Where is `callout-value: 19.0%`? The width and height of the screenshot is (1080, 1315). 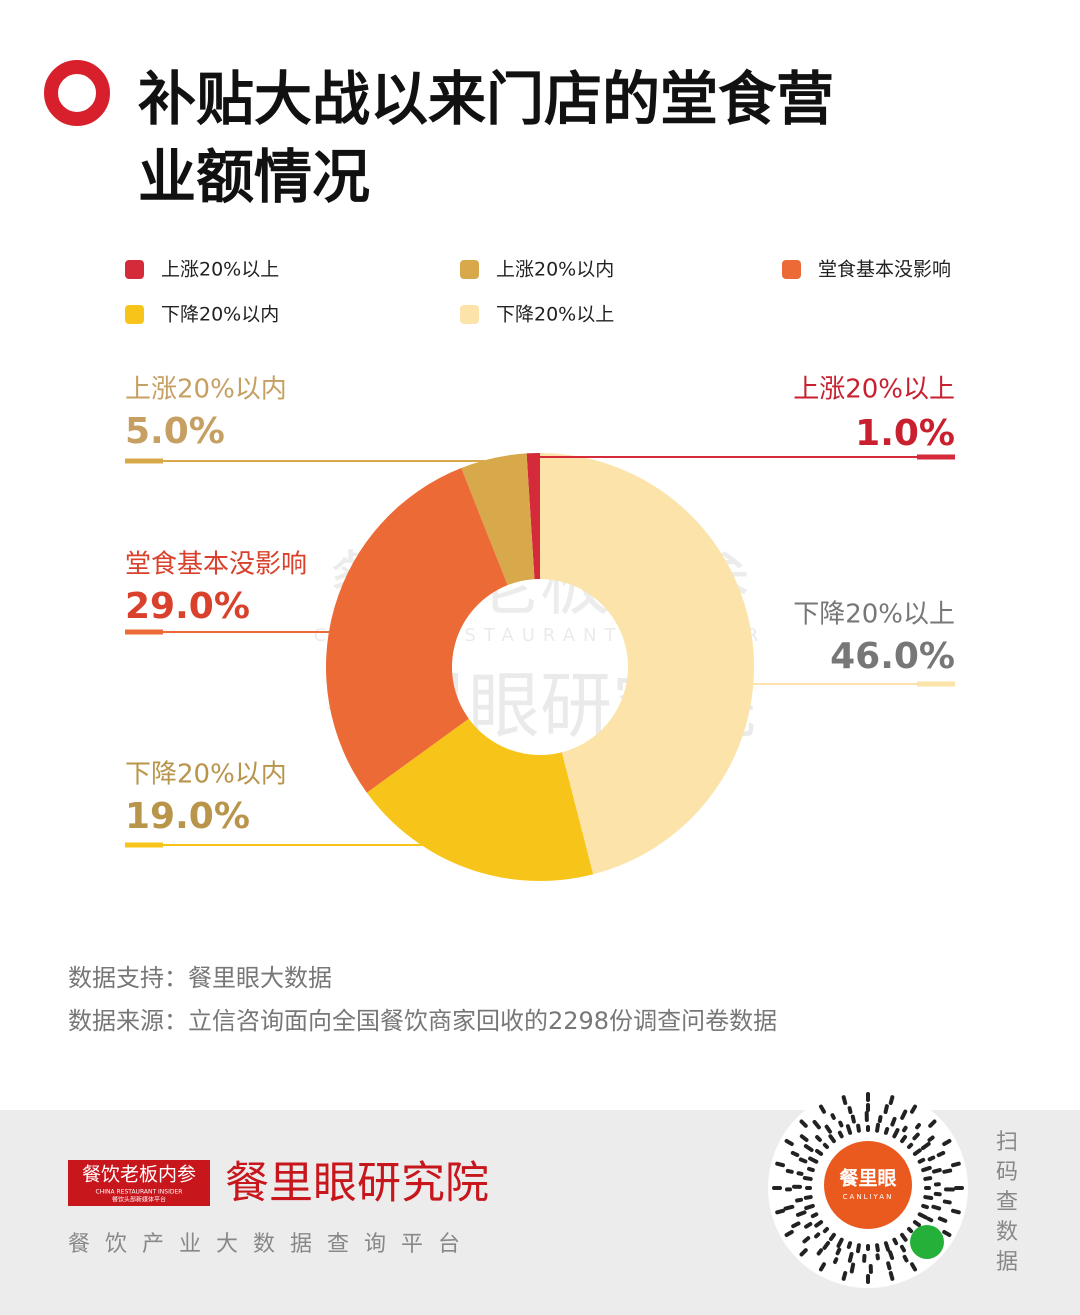
callout-value: 19.0% is located at coordinates (187, 816).